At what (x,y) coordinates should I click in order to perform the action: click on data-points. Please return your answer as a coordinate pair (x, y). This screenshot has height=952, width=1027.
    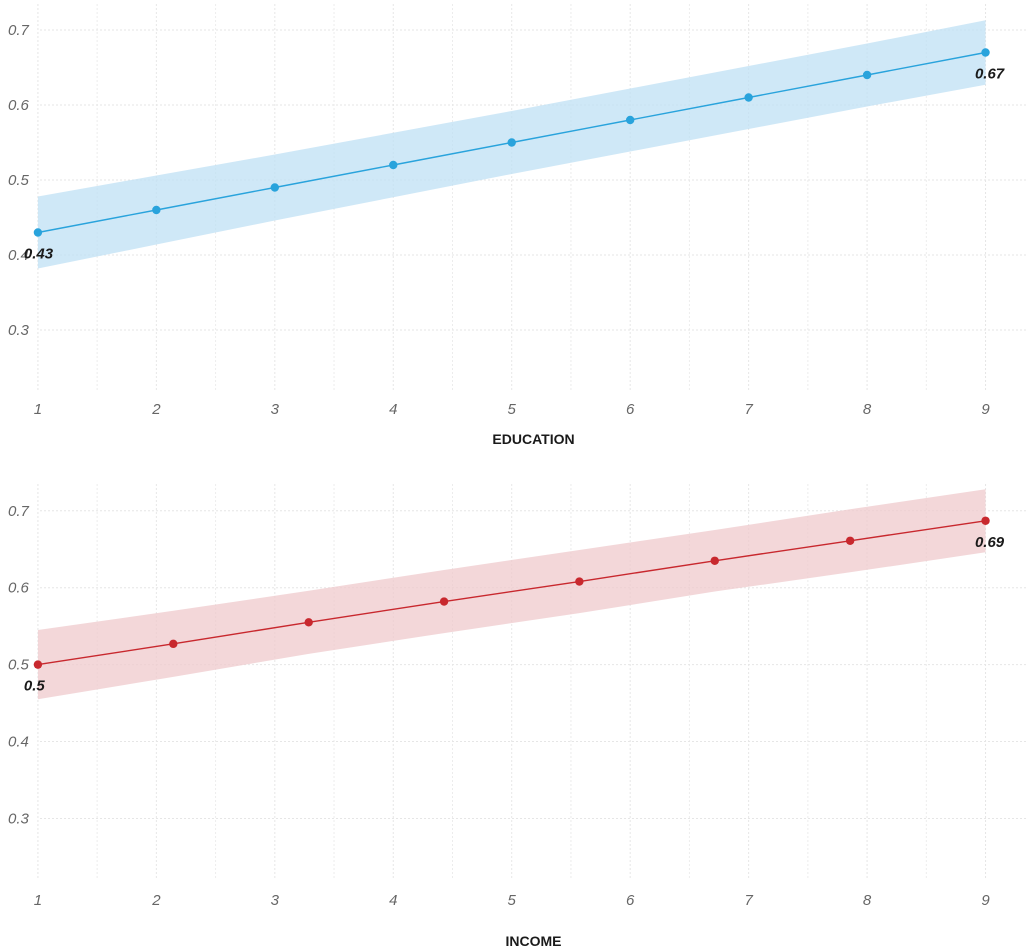
    Looking at the image, I should click on (511, 592).